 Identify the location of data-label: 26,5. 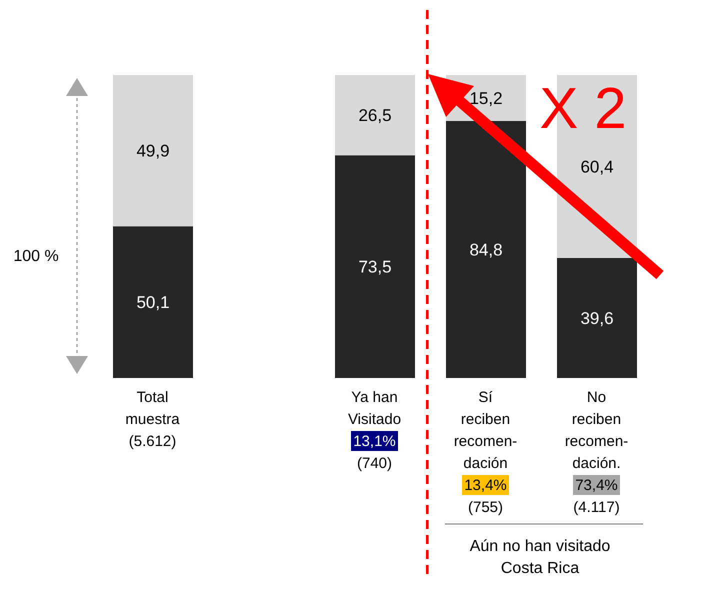
(375, 116).